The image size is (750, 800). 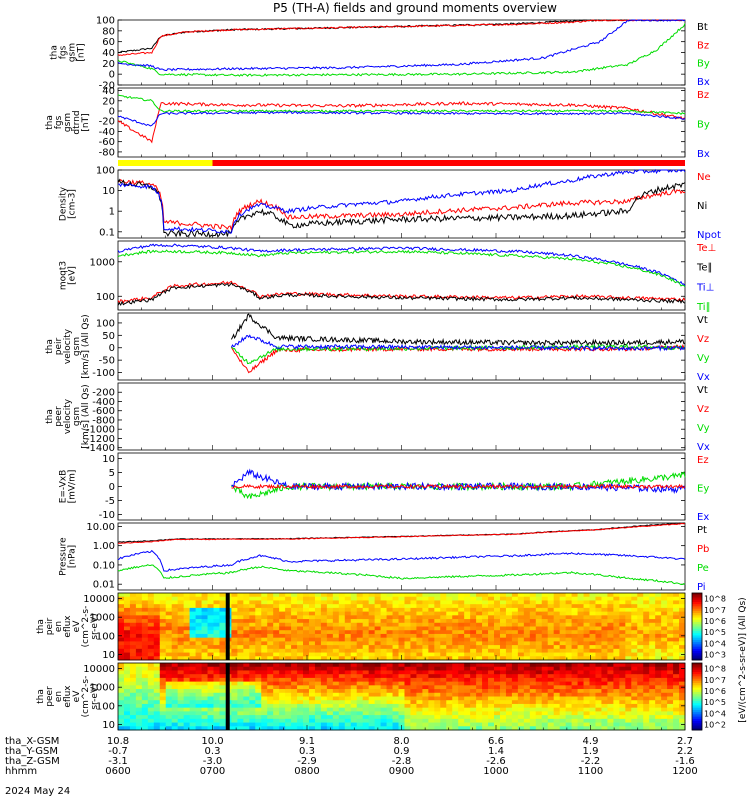 I want to click on legend-entry: Pb, so click(x=703, y=549).